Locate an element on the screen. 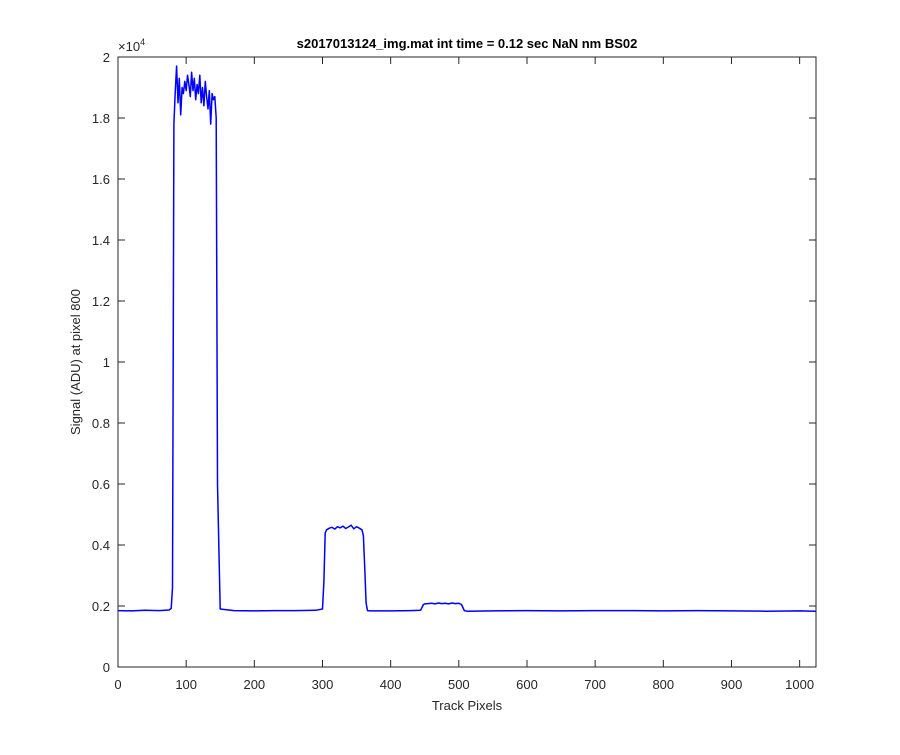 This screenshot has width=900, height=755. x-tick-label: 300 is located at coordinates (323, 684).